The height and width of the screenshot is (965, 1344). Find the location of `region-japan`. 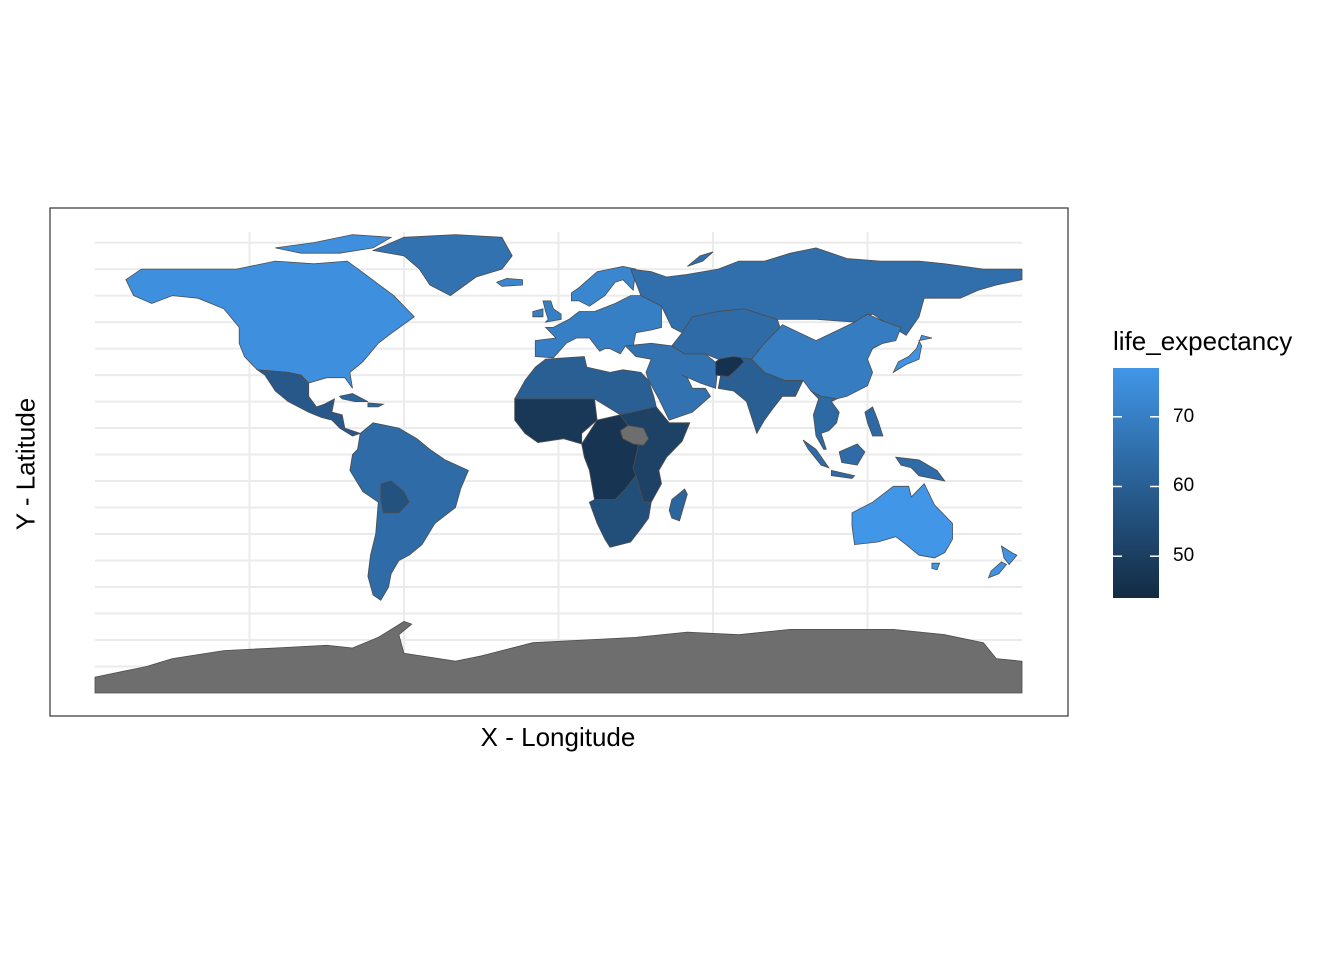

region-japan is located at coordinates (912, 354).